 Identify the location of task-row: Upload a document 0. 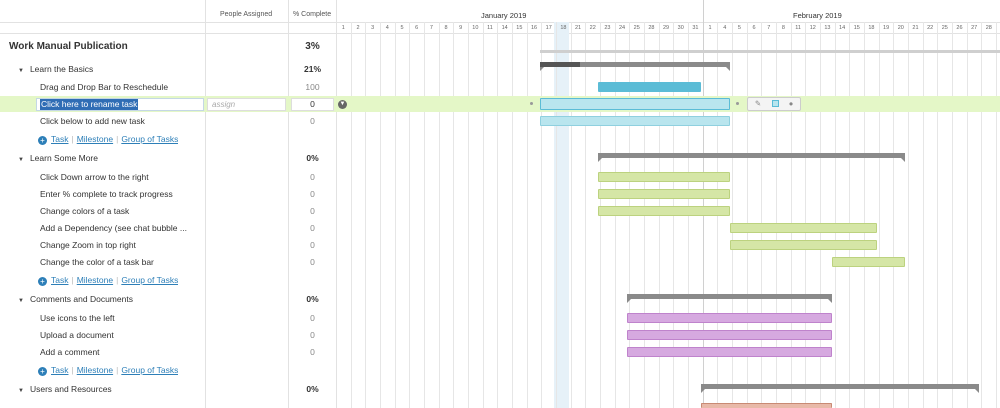
(170, 335).